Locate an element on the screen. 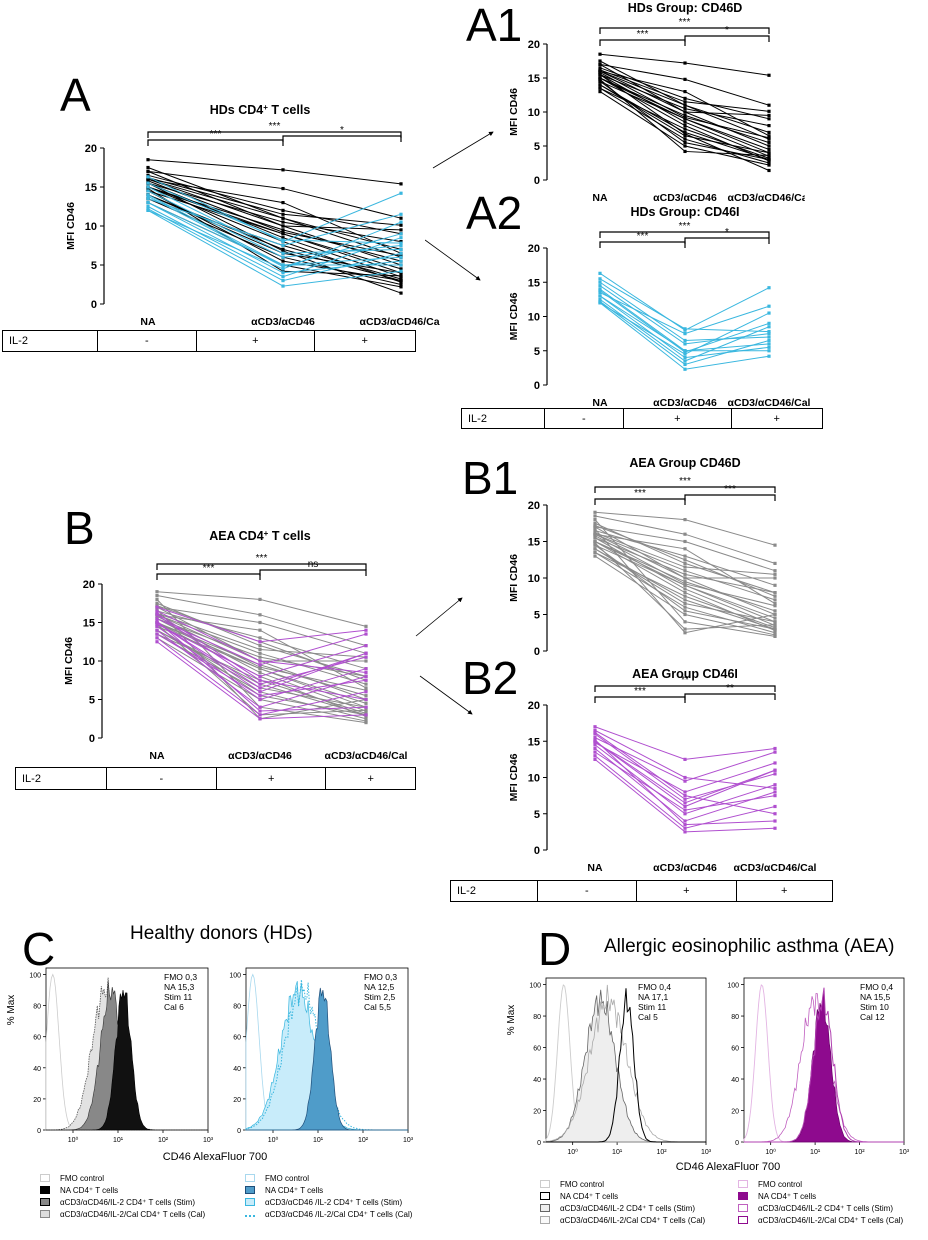 The height and width of the screenshot is (1240, 928). y-tick-label: 10 is located at coordinates (534, 779).